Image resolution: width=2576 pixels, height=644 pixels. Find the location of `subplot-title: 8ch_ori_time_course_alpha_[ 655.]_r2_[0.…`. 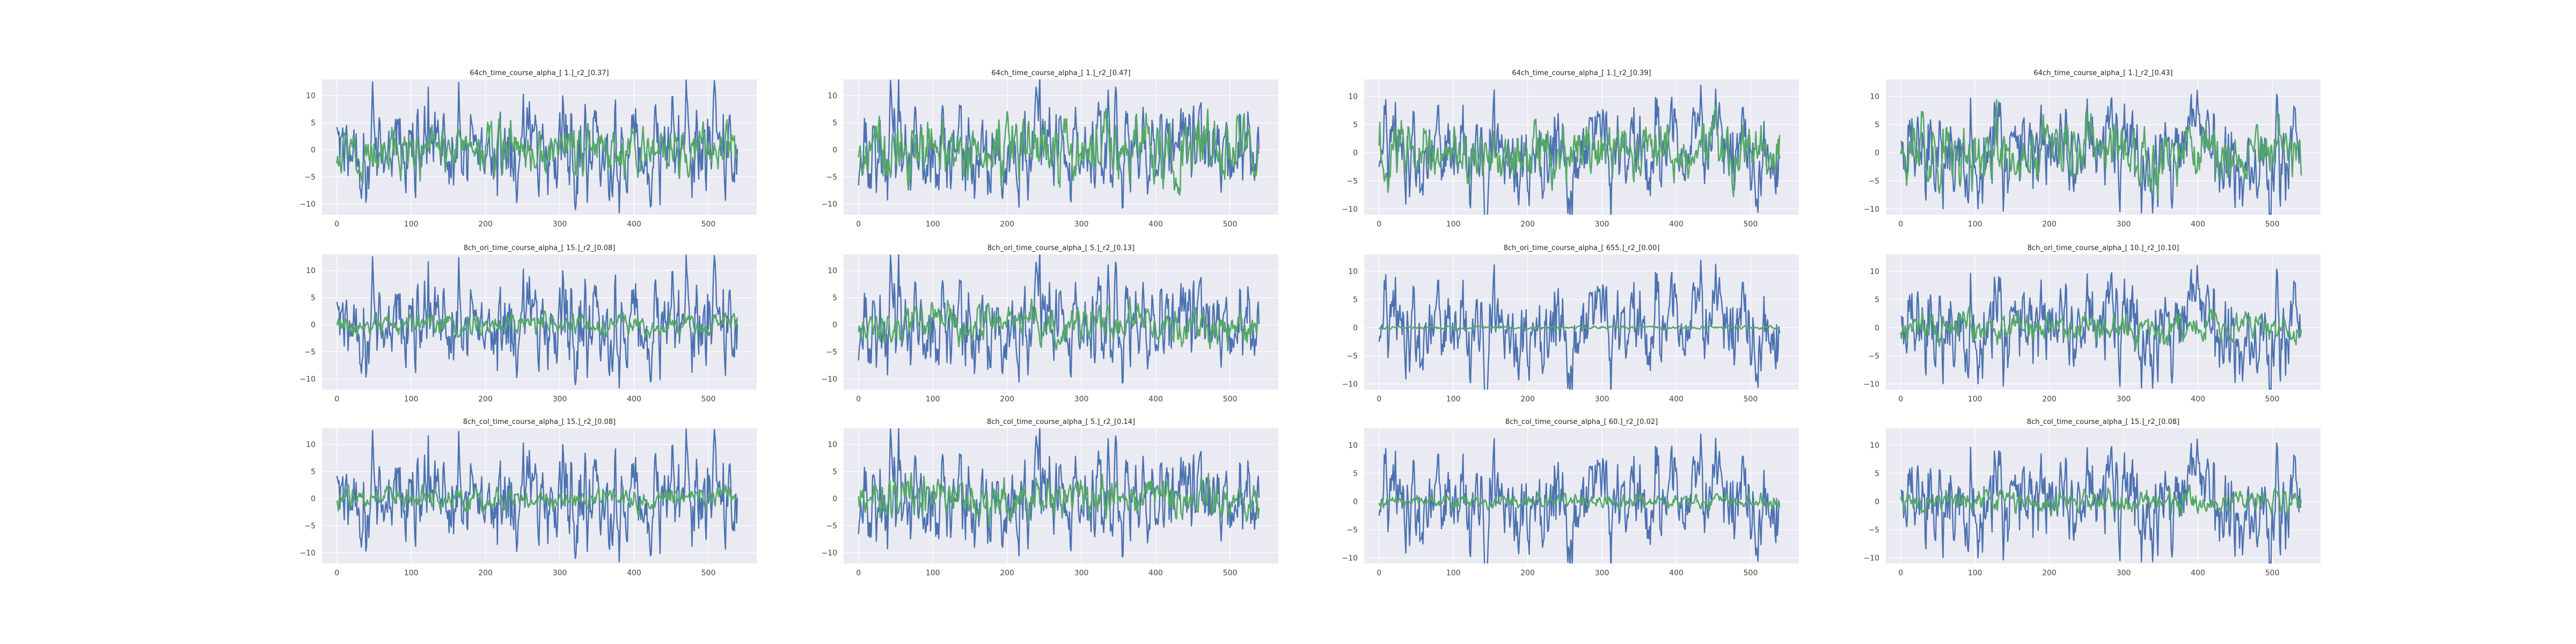

subplot-title: 8ch_ori_time_course_alpha_[ 655.]_r2_[0.… is located at coordinates (1582, 248).